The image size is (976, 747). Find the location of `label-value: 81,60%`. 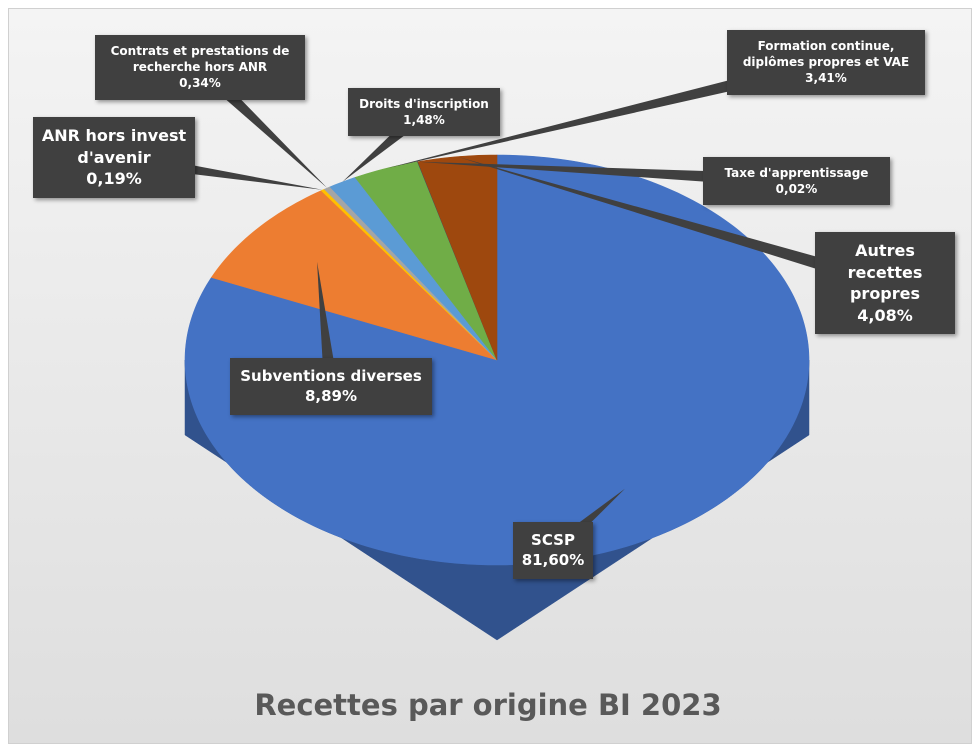

label-value: 81,60% is located at coordinates (553, 560).